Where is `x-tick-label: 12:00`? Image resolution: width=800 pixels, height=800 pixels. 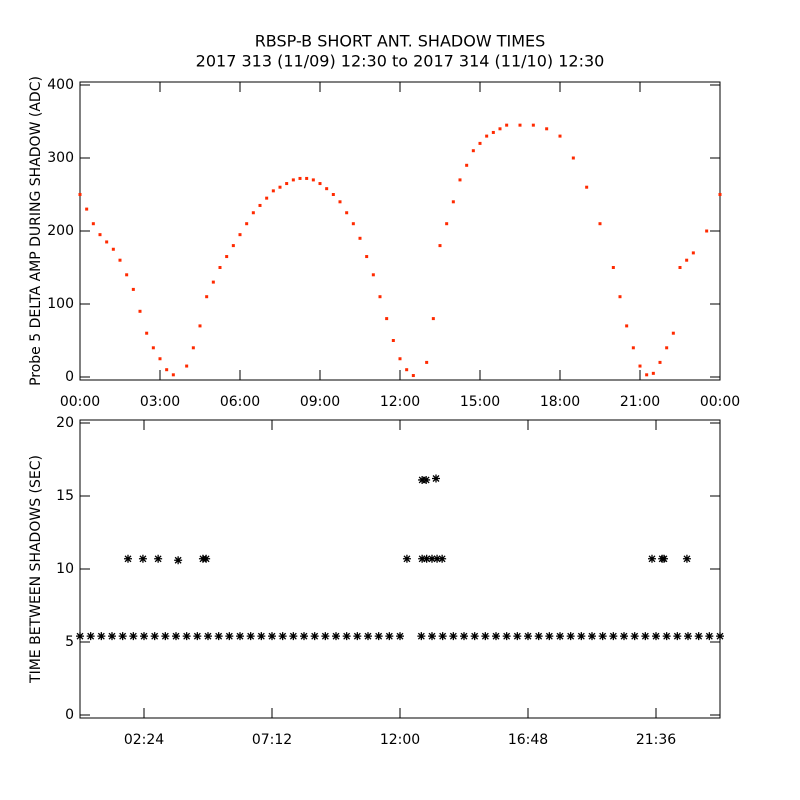
x-tick-label: 12:00 is located at coordinates (400, 402).